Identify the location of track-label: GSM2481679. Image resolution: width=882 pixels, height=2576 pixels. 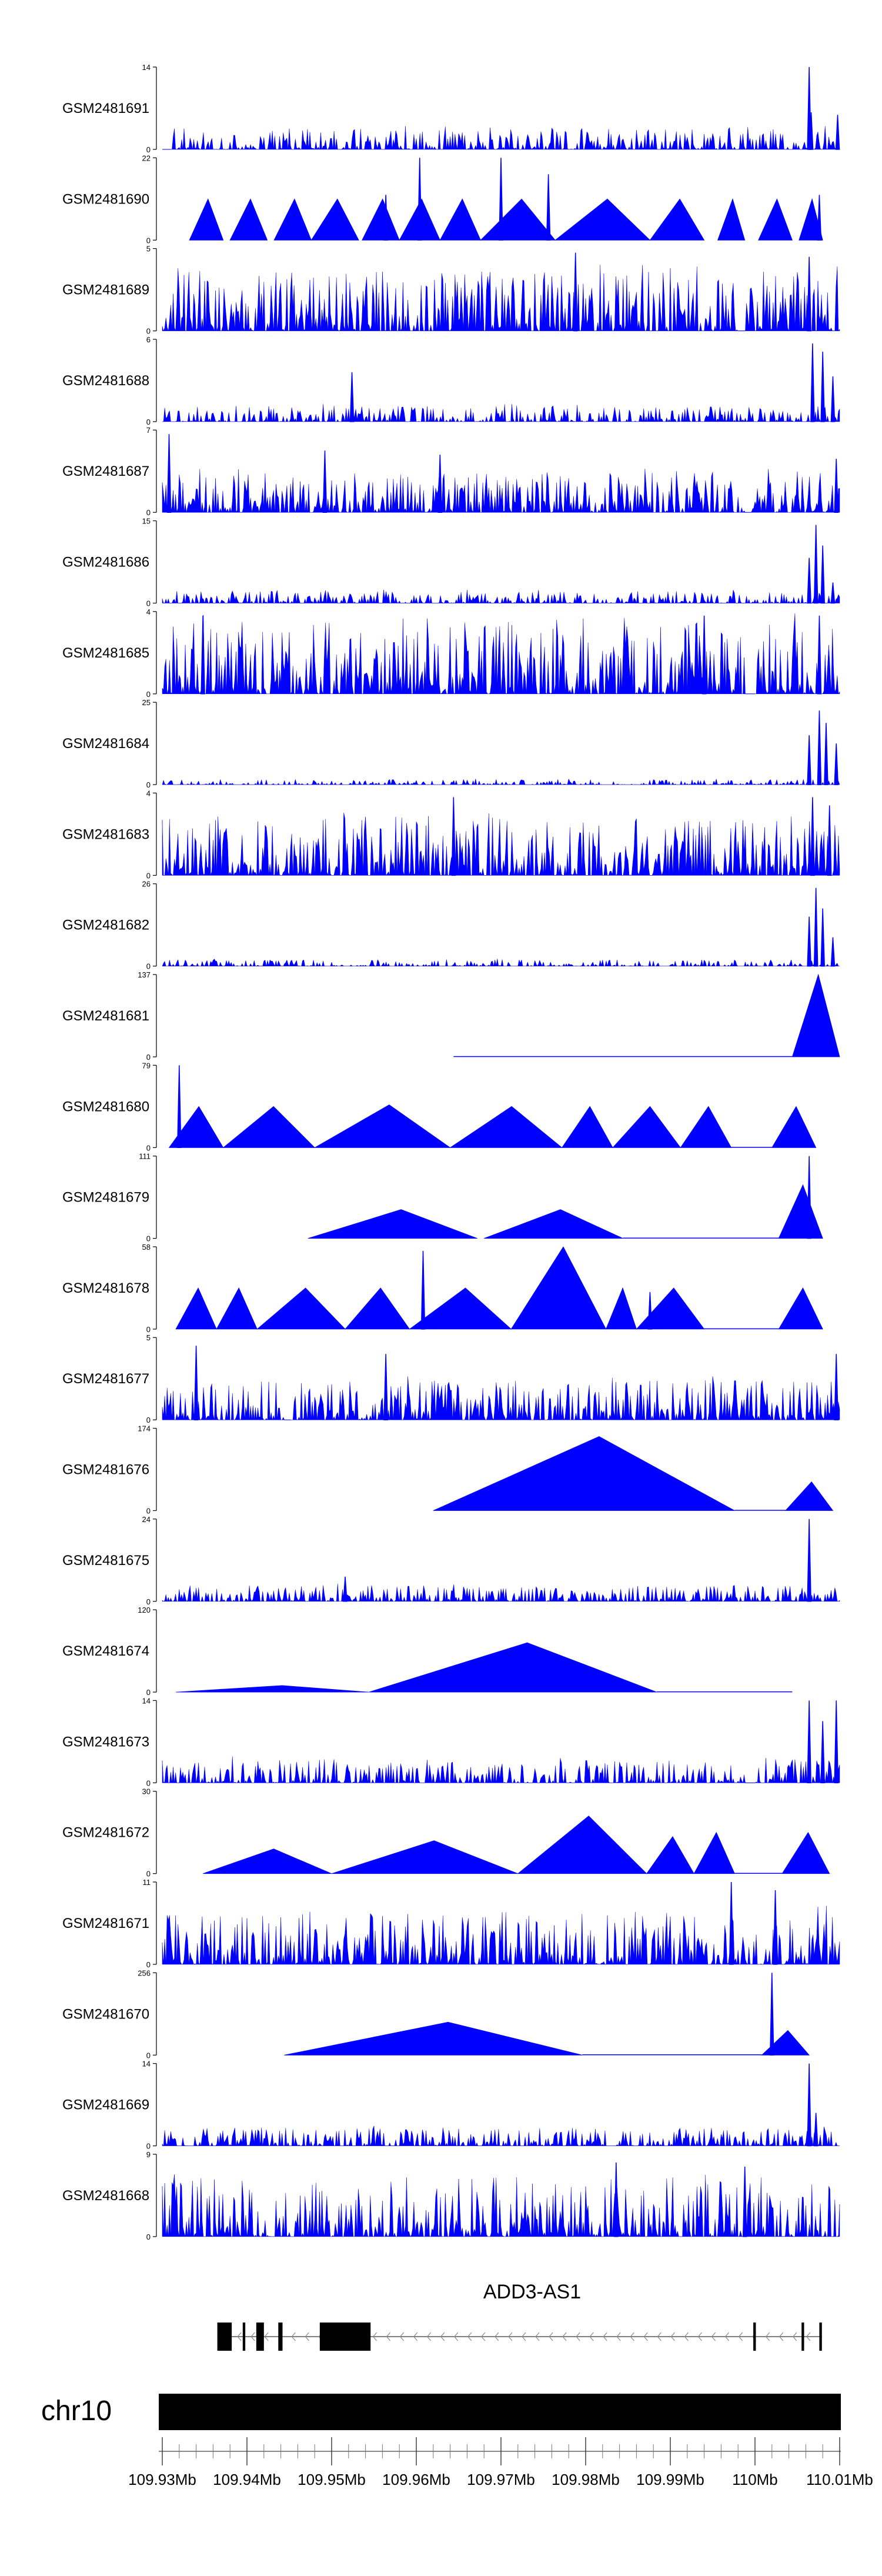
(105, 1198).